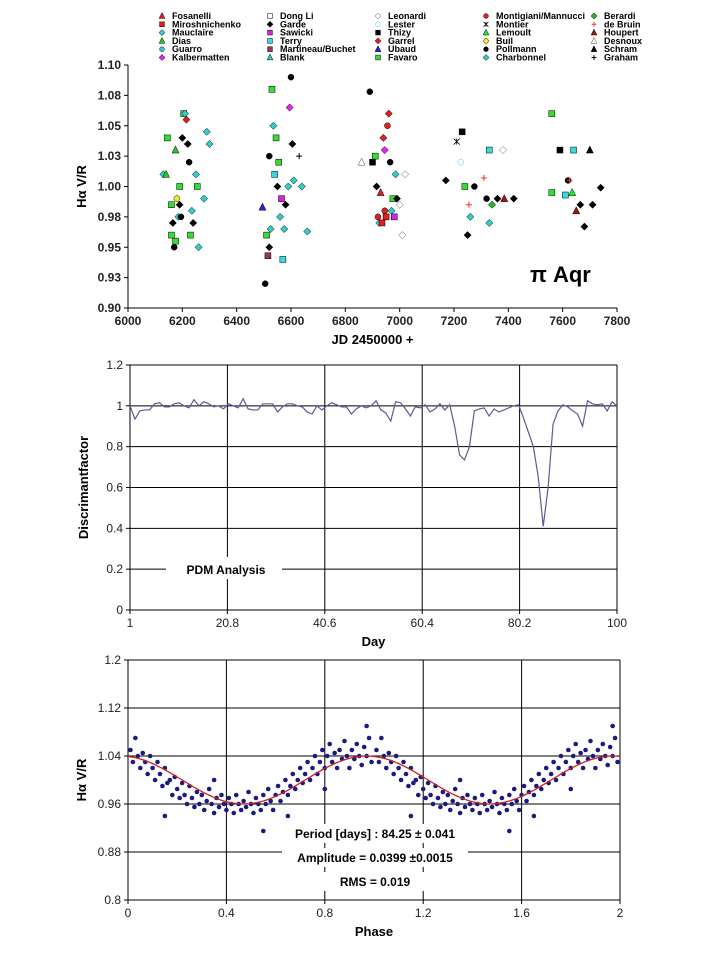 The width and height of the screenshot is (720, 960). What do you see at coordinates (81, 779) in the screenshot?
I see `y-axis-label: Hα V/R` at bounding box center [81, 779].